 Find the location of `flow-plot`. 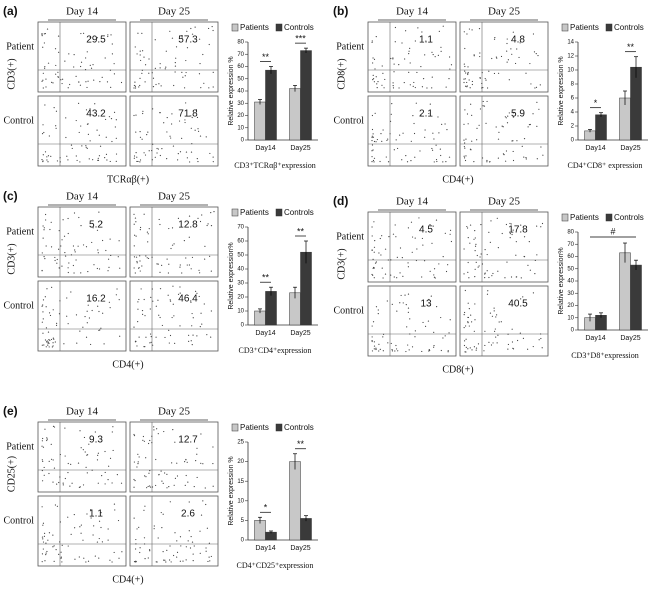

flow-plot is located at coordinates (412, 321).